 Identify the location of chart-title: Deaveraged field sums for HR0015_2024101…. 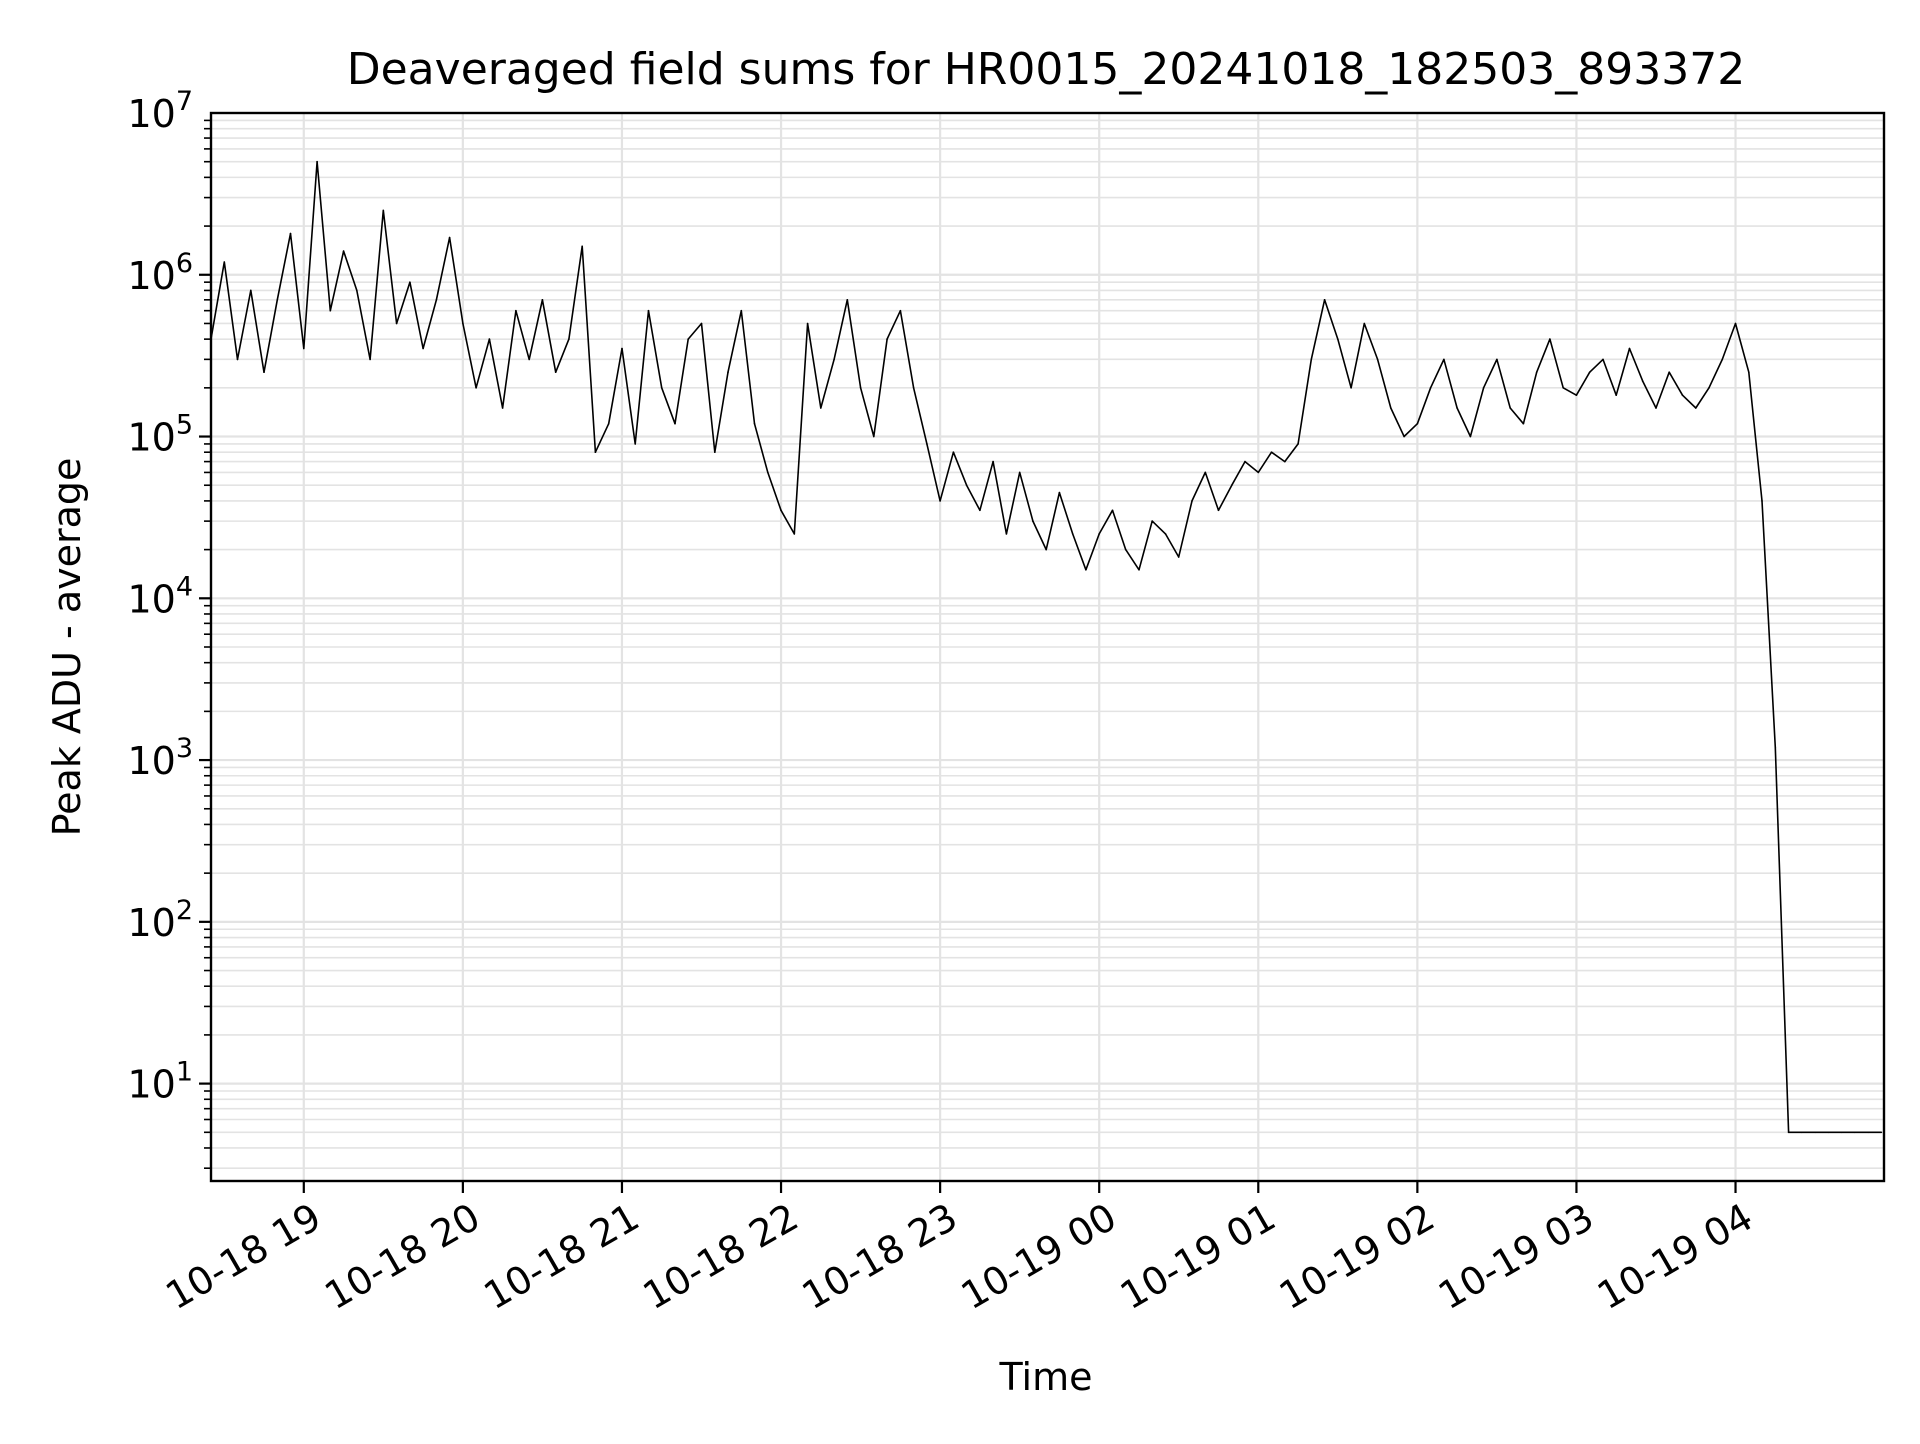
(1046, 69).